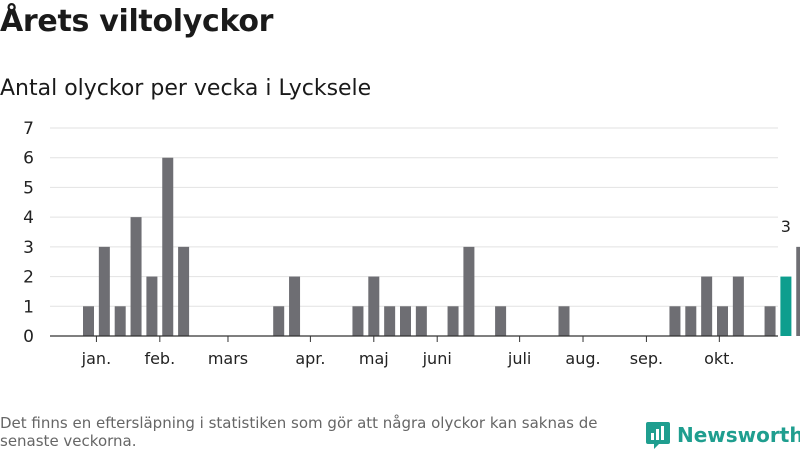  What do you see at coordinates (159, 358) in the screenshot?
I see `x-tick-label: feb.` at bounding box center [159, 358].